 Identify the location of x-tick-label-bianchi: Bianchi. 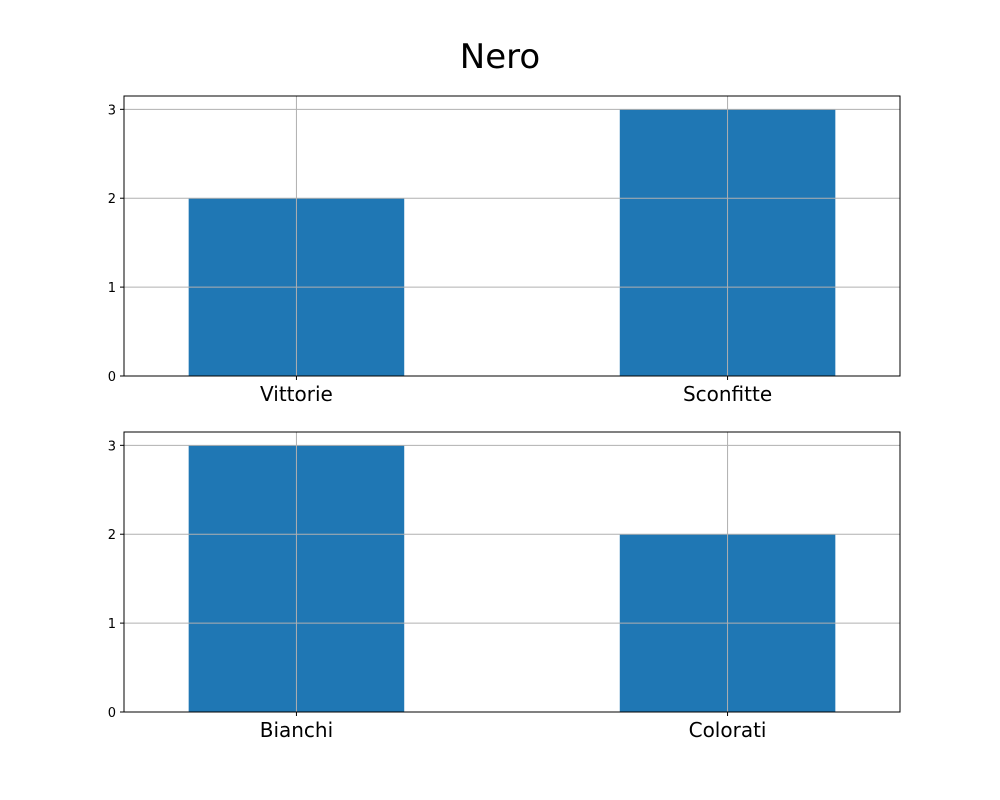
(296, 730).